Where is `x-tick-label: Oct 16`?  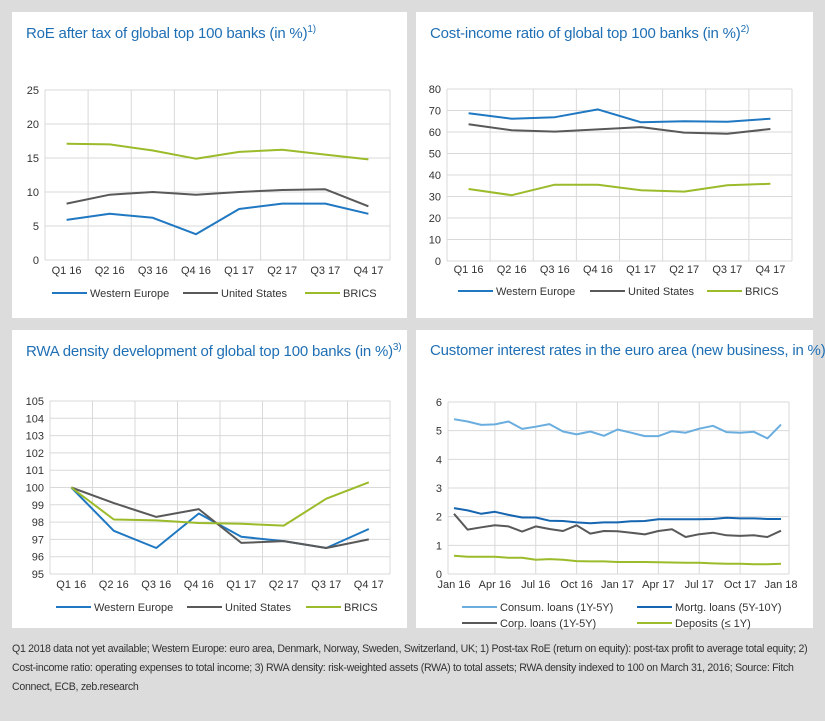 x-tick-label: Oct 16 is located at coordinates (576, 585).